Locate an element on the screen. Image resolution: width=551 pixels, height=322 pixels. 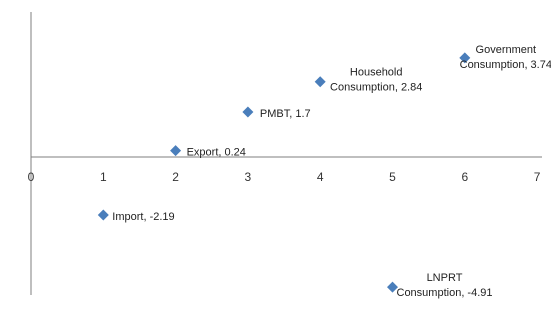
x-tick-label: 6 is located at coordinates (464, 177).